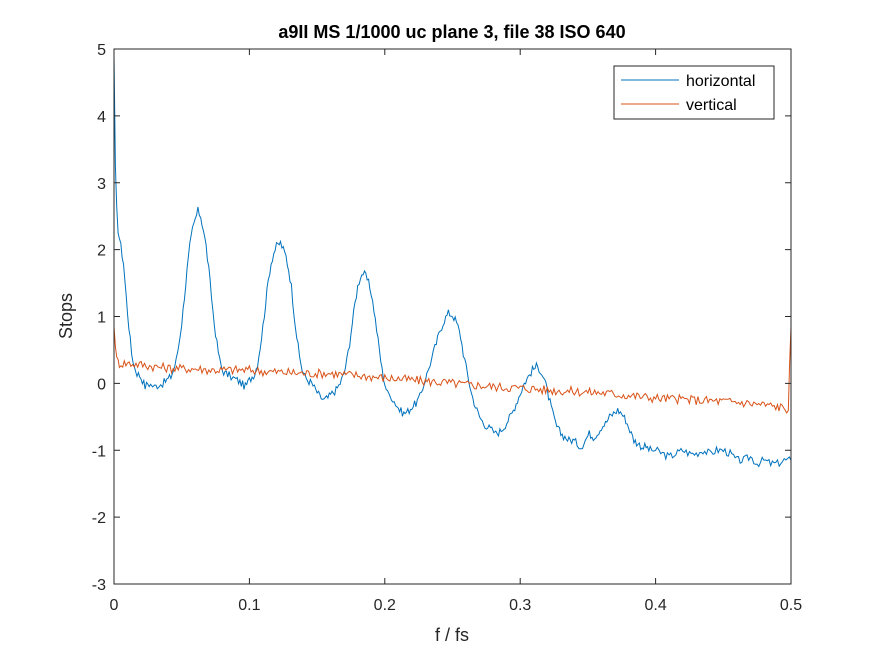  What do you see at coordinates (99, 451) in the screenshot?
I see `y-tick-label: -1` at bounding box center [99, 451].